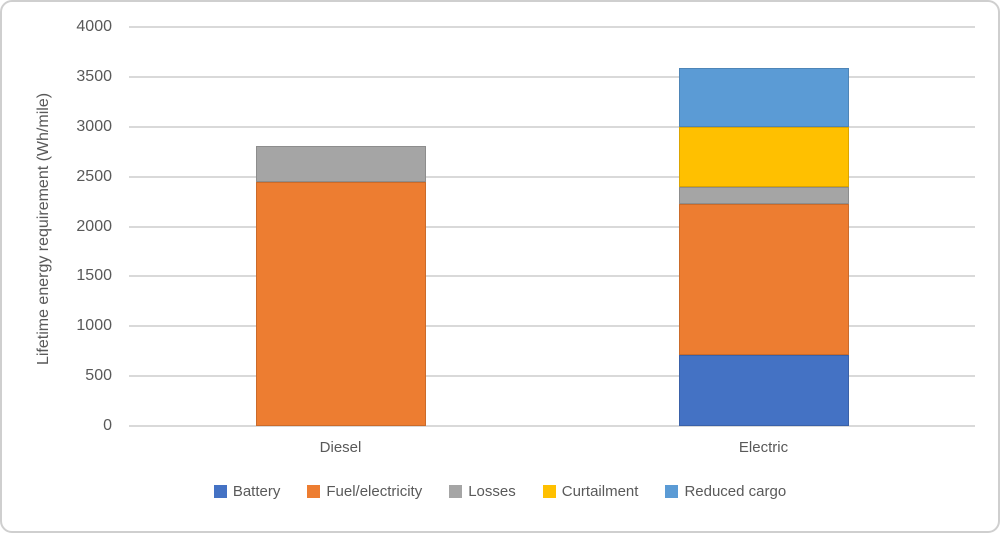  Describe the element at coordinates (763, 97) in the screenshot. I see `bar-segment-reduced-cargo` at that location.